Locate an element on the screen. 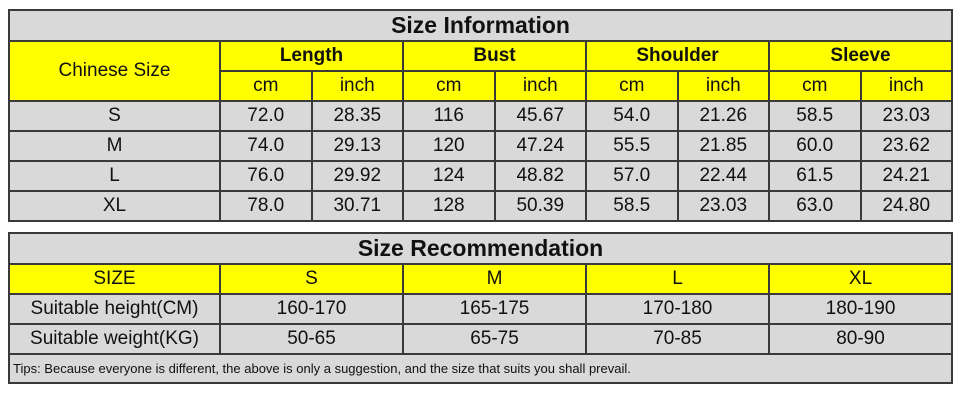 The height and width of the screenshot is (401, 960). measurement-cell: 29.13 is located at coordinates (357, 146).